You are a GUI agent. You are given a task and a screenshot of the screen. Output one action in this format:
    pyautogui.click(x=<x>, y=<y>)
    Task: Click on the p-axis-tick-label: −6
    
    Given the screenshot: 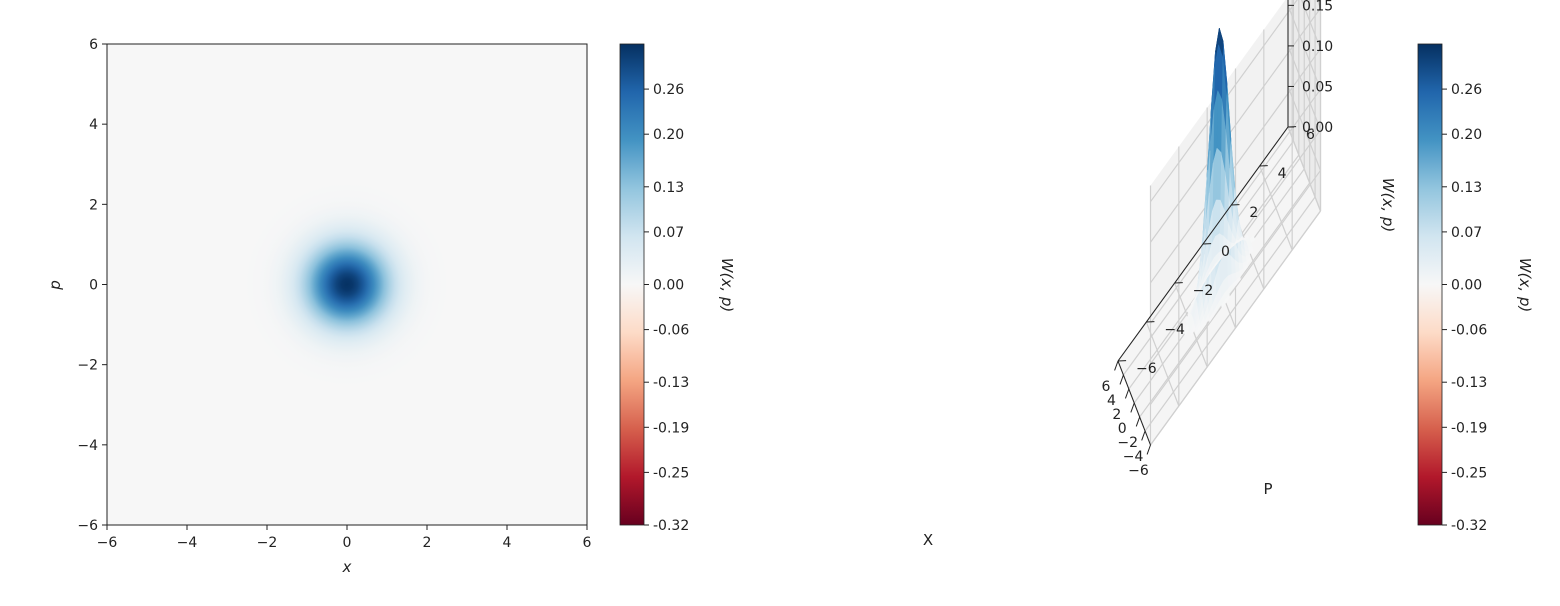 What is the action you would take?
    pyautogui.click(x=1146, y=369)
    